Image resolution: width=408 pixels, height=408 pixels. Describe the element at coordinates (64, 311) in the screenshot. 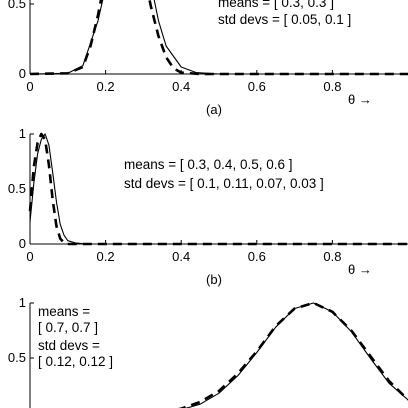

I see `annotation-line-1: means =` at that location.